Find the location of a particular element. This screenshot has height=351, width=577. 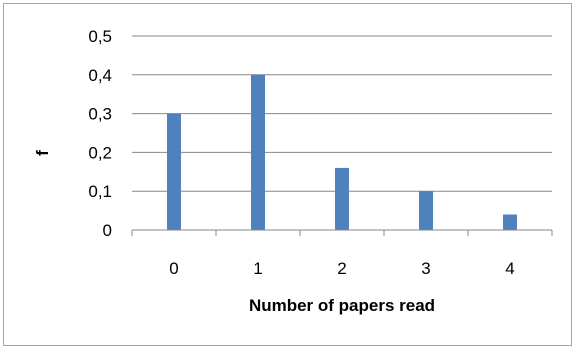

y-tick-label: 0,2 is located at coordinates (100, 152).